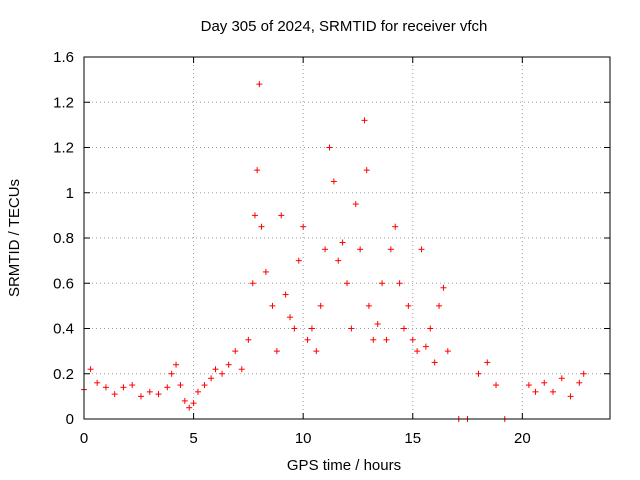 This screenshot has height=480, width=640. I want to click on x-tick-label: 15, so click(412, 438).